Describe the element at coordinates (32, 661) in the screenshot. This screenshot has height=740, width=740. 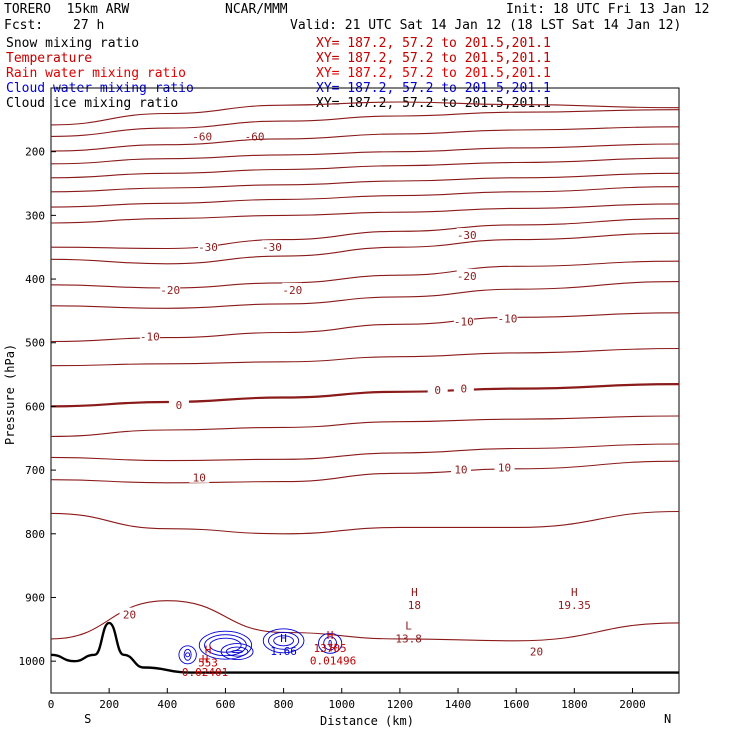
I see `y-tick-label: 1000` at that location.